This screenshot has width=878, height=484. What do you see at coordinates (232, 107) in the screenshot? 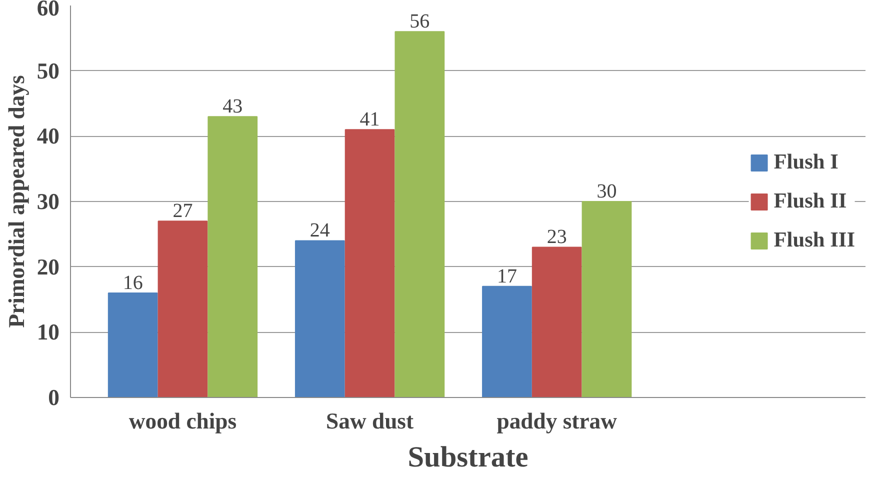
I see `data-label: 43` at bounding box center [232, 107].